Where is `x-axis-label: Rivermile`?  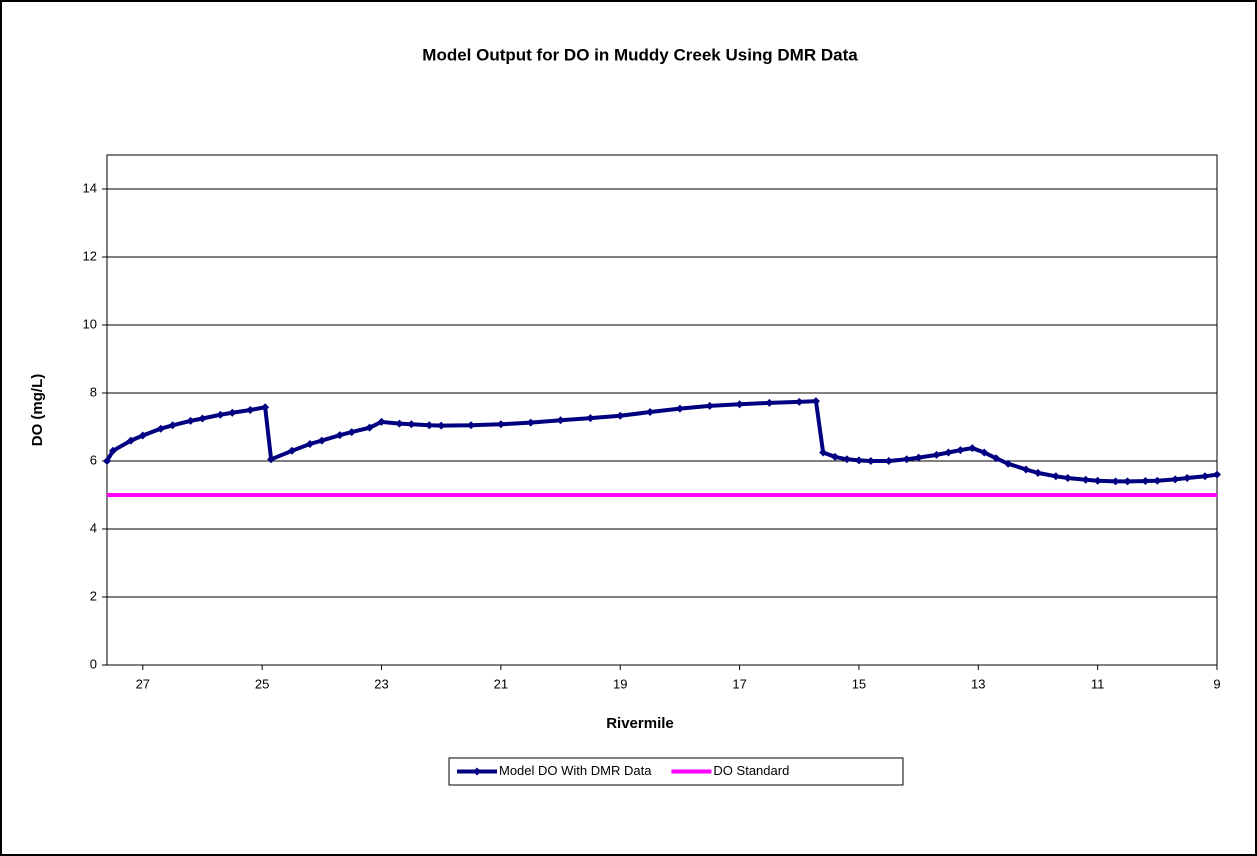 x-axis-label: Rivermile is located at coordinates (640, 723).